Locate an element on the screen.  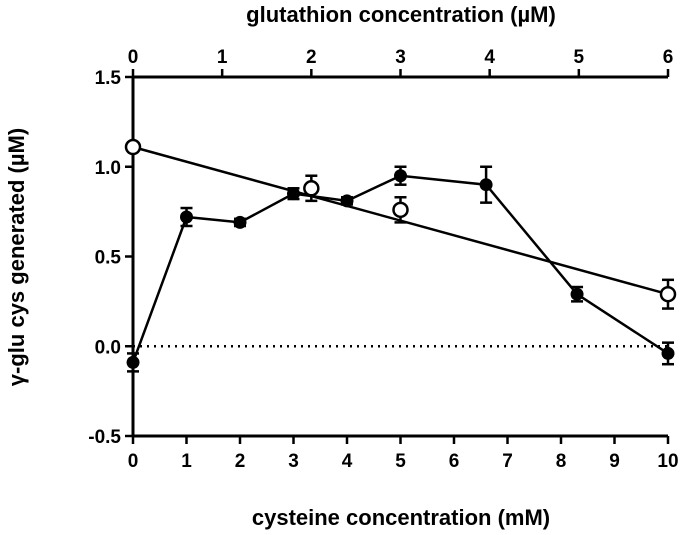
x-tick-label: 1 is located at coordinates (186, 461).